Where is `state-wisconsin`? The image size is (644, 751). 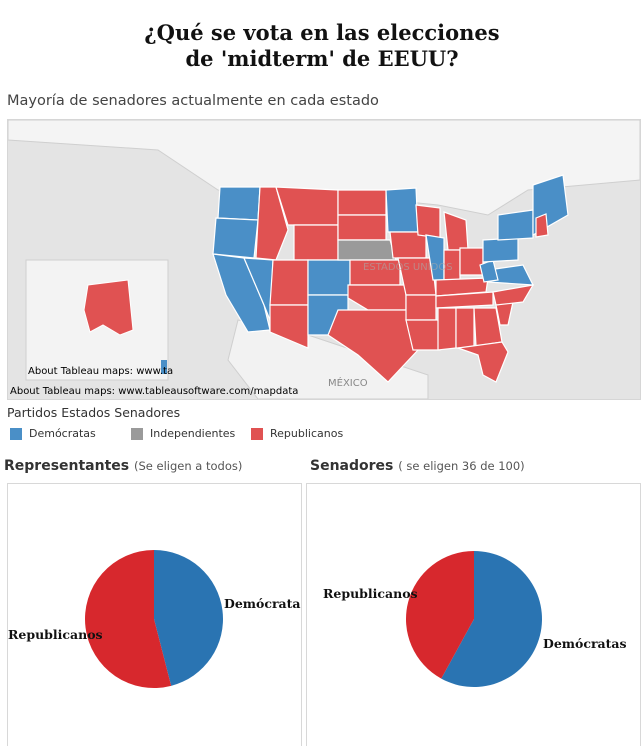 state-wisconsin is located at coordinates (428, 221).